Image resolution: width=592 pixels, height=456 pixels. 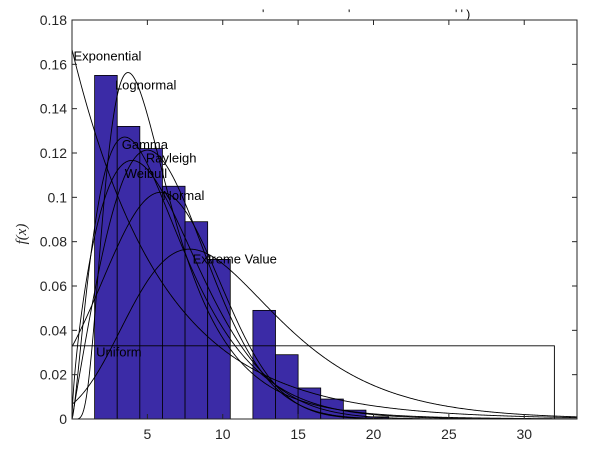 I want to click on y-axis-label: f(x), so click(x=22, y=234).